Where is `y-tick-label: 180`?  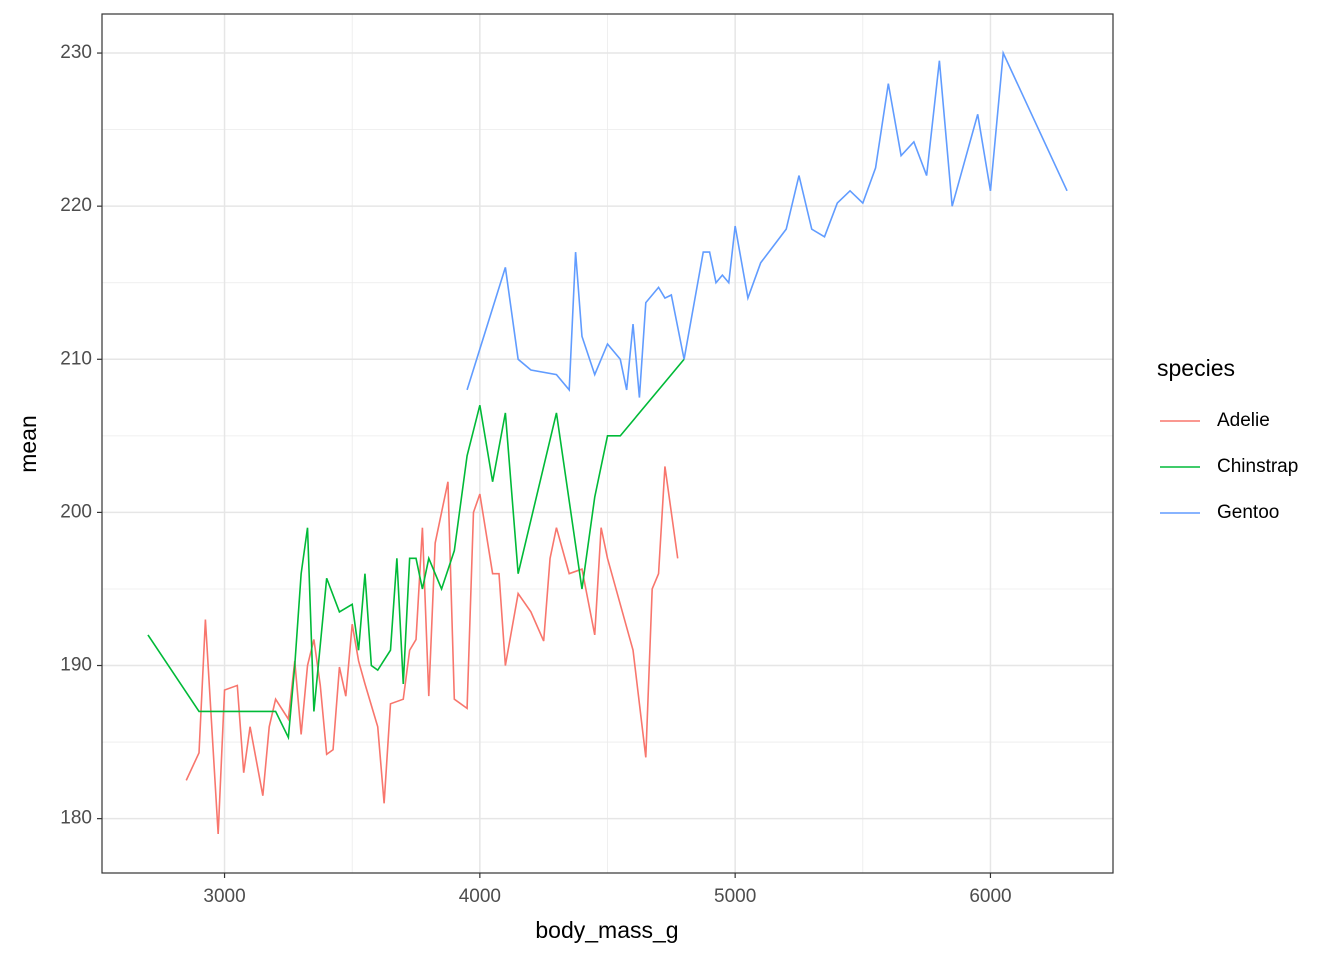
y-tick-label: 180 is located at coordinates (76, 818).